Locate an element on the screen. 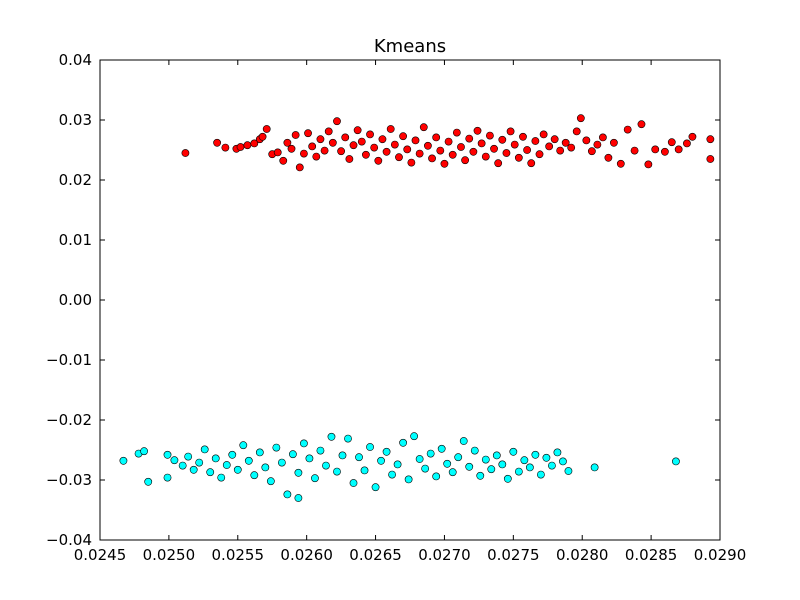  y-tick-label: −0.01 is located at coordinates (69, 360).